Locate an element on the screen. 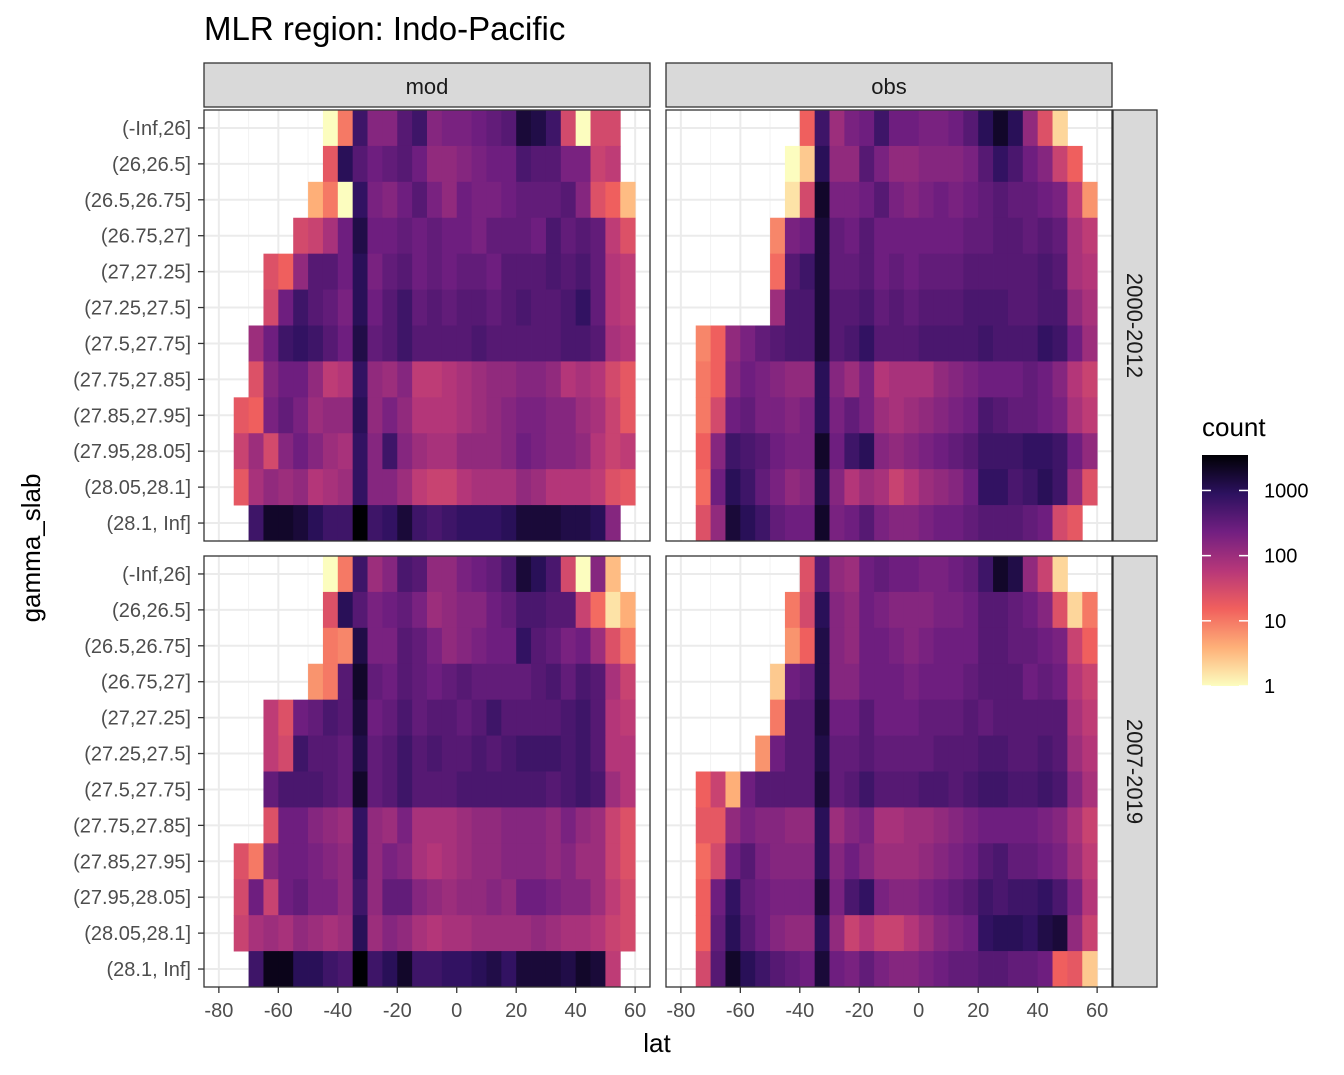 The image size is (1344, 1075). y-tick-label: (26.5,26.75] is located at coordinates (137, 201).